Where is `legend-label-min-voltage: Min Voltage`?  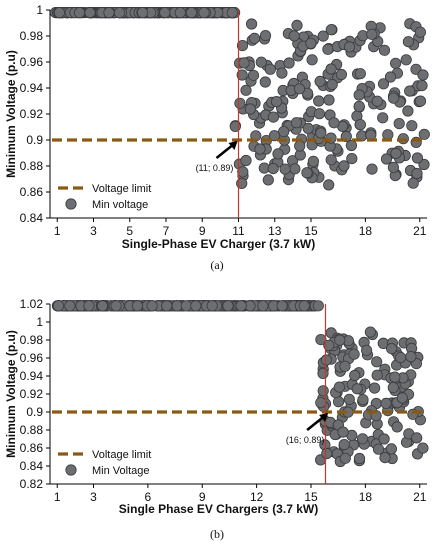
legend-label-min-voltage: Min Voltage is located at coordinates (120, 471).